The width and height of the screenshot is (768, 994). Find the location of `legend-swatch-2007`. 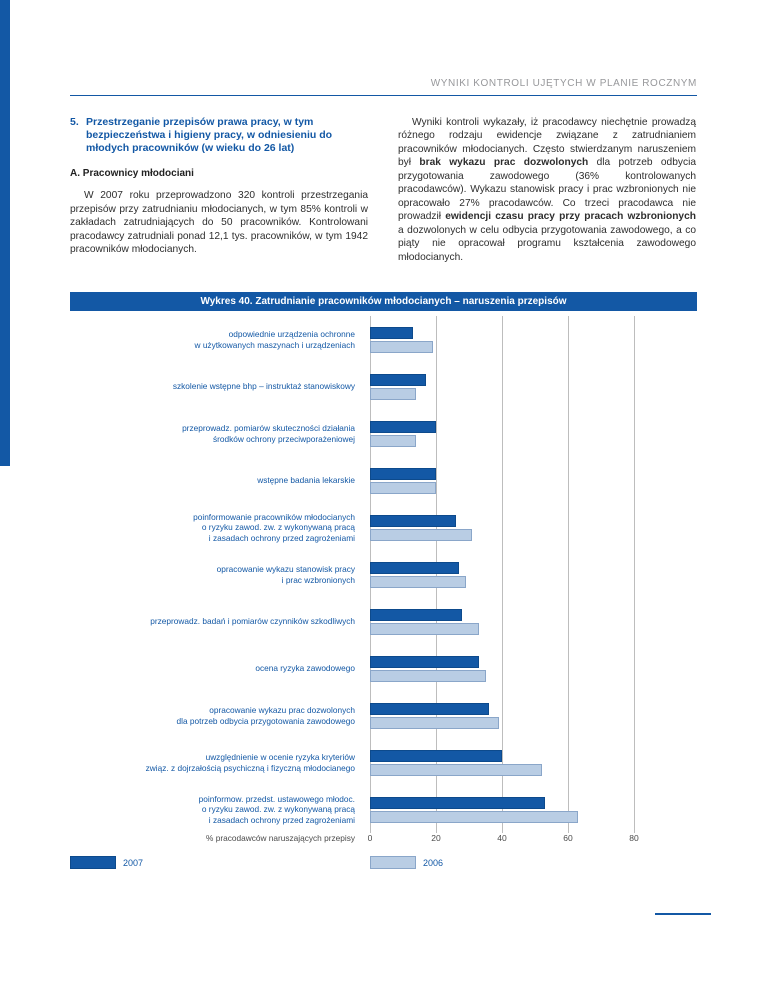

legend-swatch-2007 is located at coordinates (93, 862).